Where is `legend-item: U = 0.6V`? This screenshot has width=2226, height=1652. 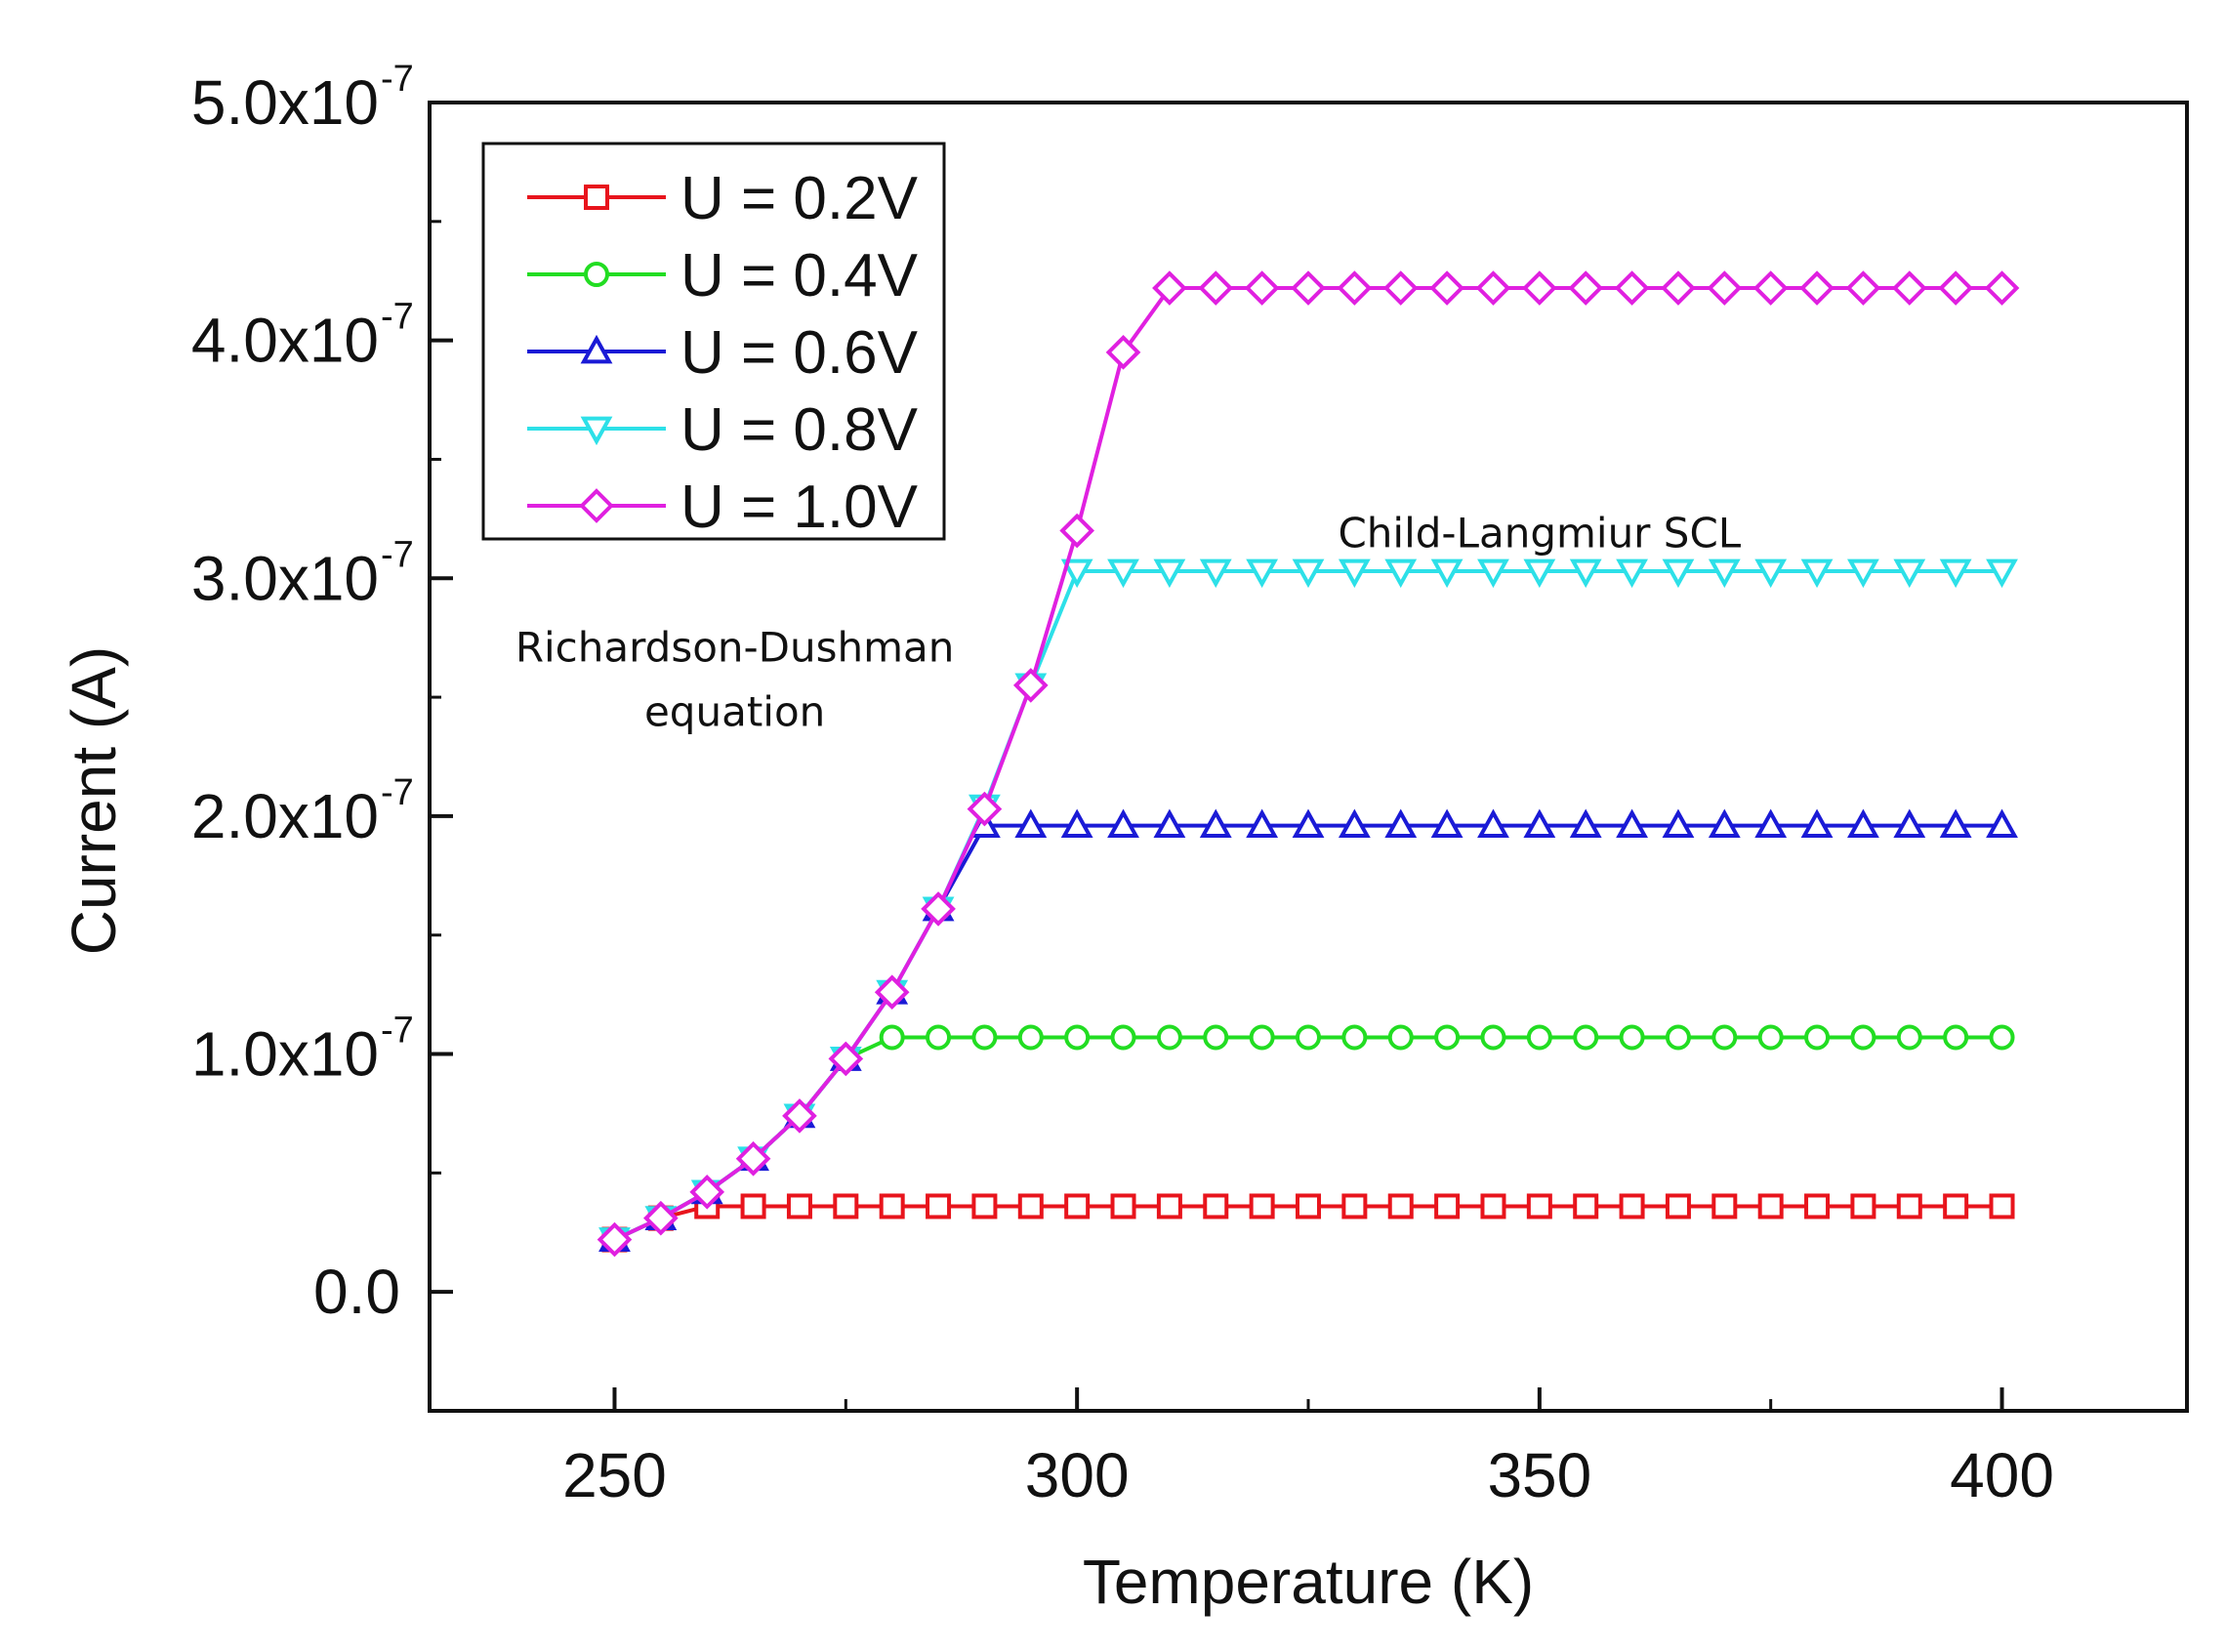 legend-item: U = 0.6V is located at coordinates (723, 353).